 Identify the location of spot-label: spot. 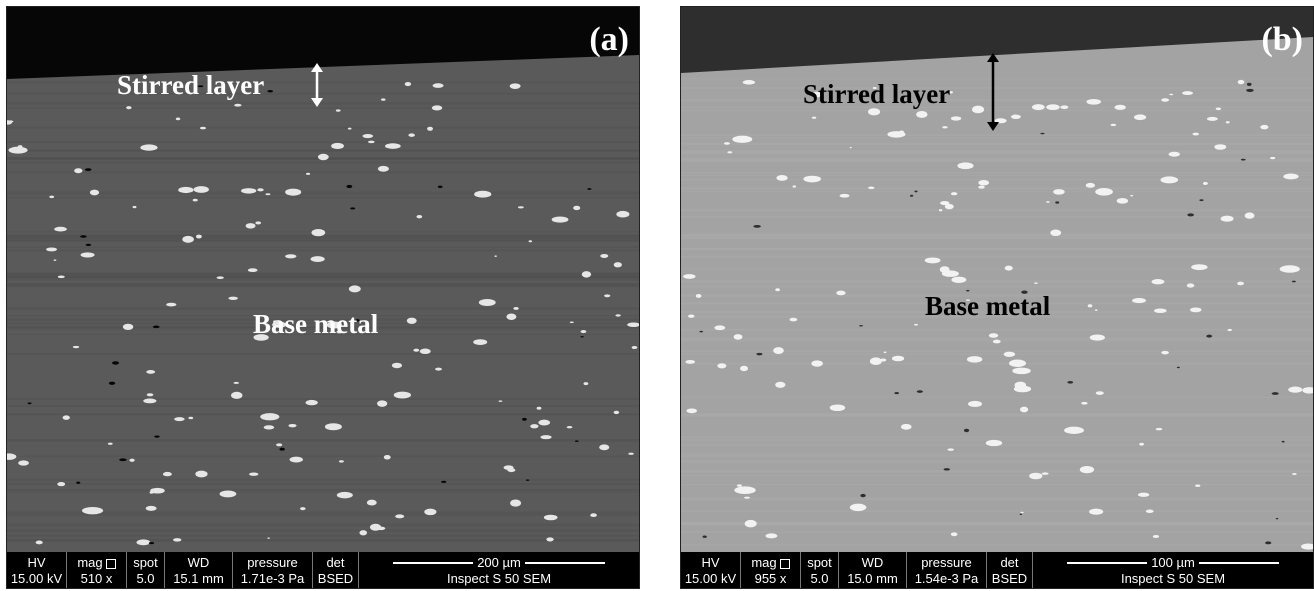
(819, 562).